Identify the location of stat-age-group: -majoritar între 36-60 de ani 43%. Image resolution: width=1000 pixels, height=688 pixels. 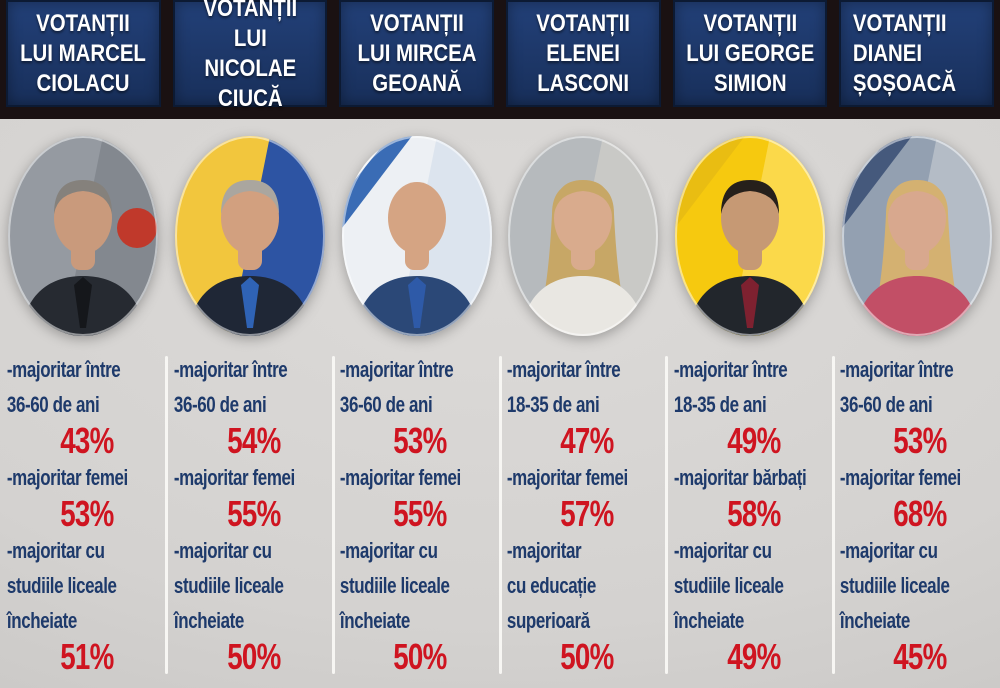
(87, 406).